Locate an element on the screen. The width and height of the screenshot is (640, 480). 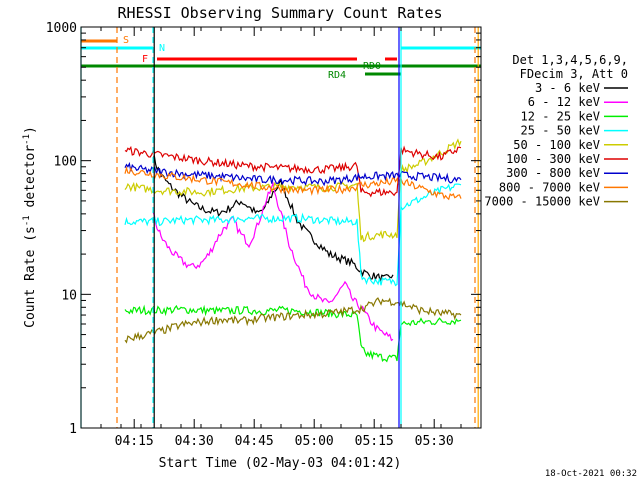
series-line-6-12-kev is located at coordinates (273, 261).